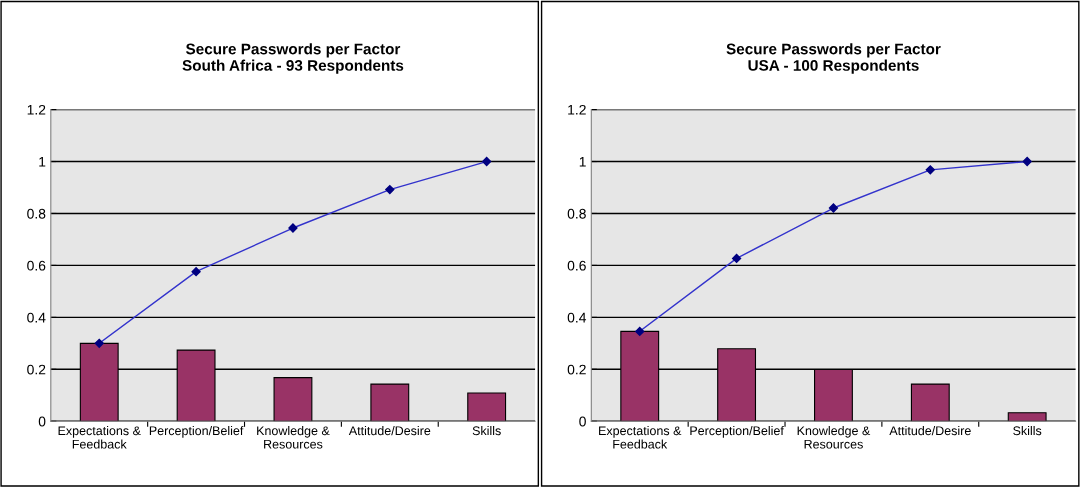 This screenshot has width=1081, height=487. I want to click on chart-title: Secure Passwords per Factor USA - 100 Respondents, so click(833, 58).